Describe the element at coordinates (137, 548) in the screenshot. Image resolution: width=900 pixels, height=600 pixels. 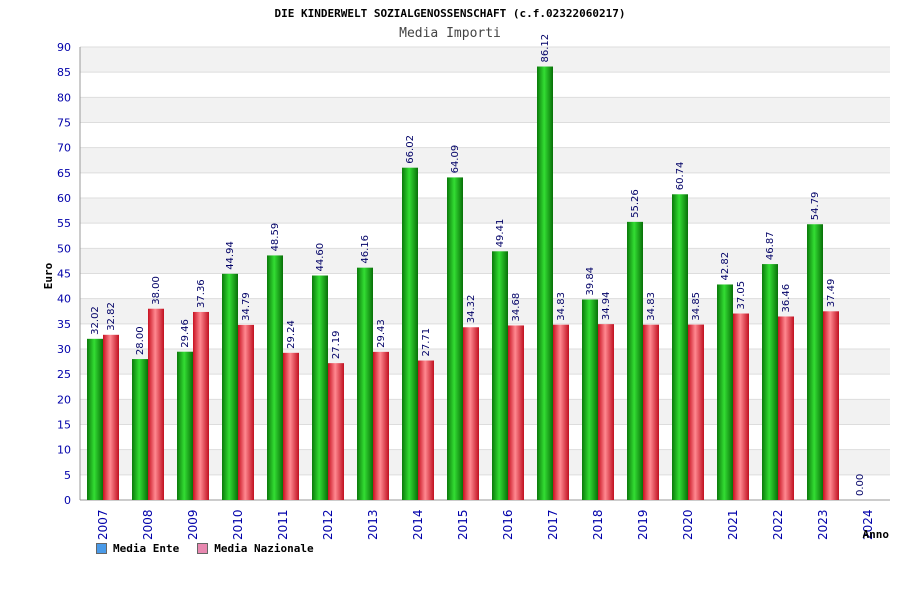
I see `legend-item-media-ente: Media Ente` at that location.